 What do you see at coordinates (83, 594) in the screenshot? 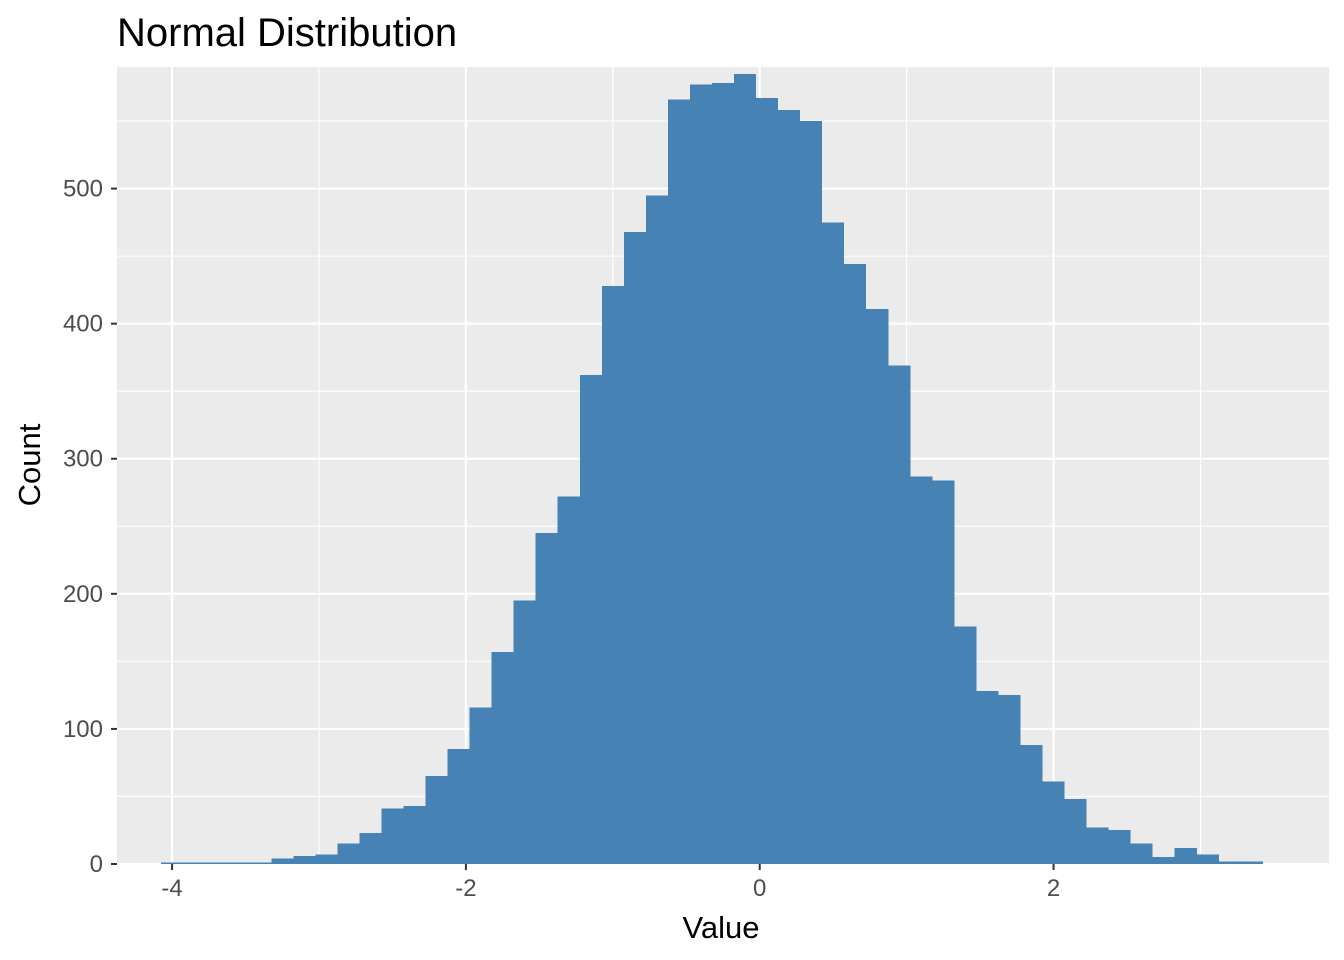
I see `y-tick-label: 200` at bounding box center [83, 594].